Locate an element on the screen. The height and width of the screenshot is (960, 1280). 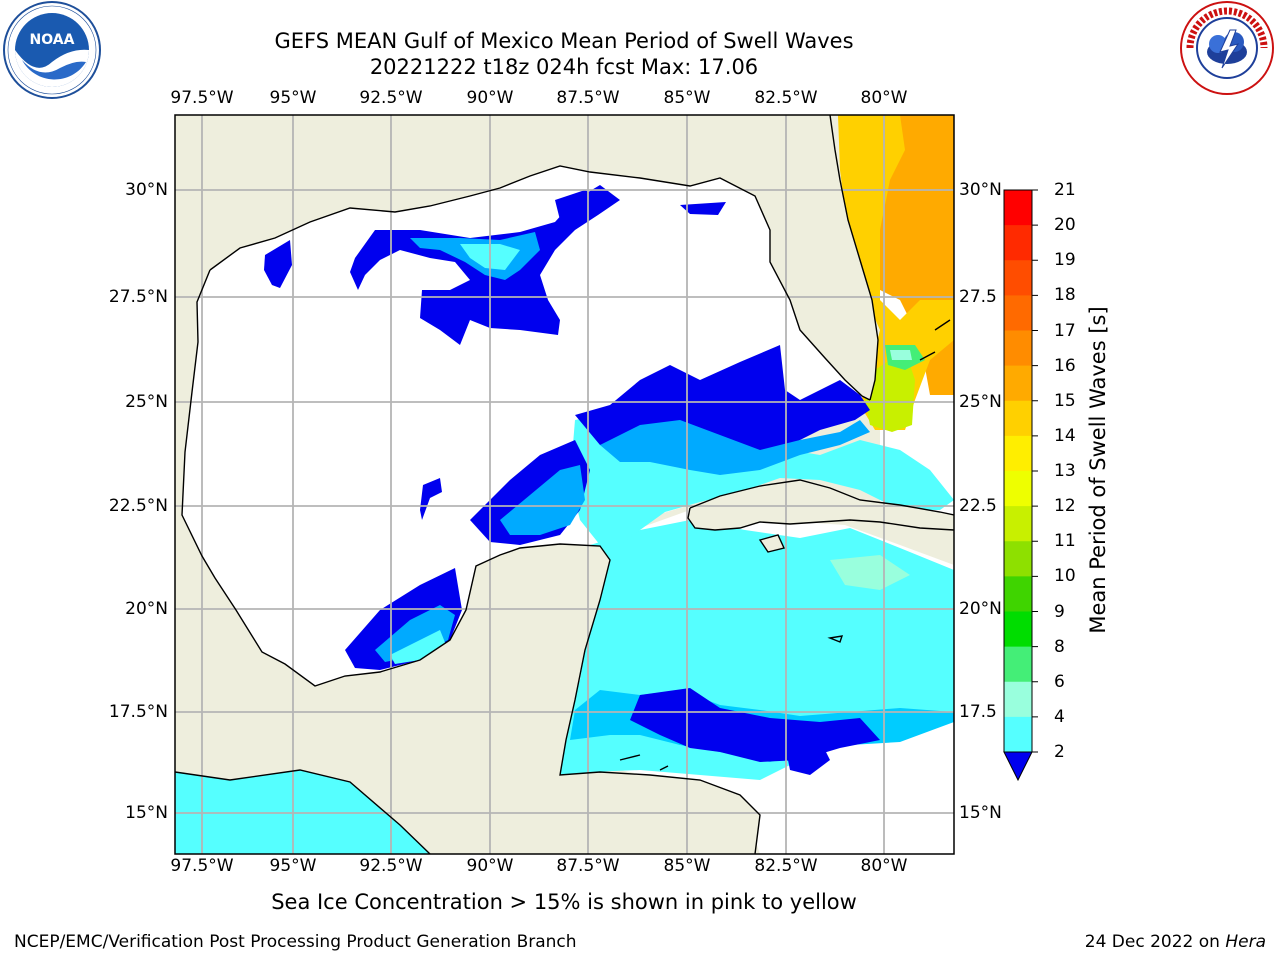
colorbar-extend-arrow is located at coordinates (1018, 766).